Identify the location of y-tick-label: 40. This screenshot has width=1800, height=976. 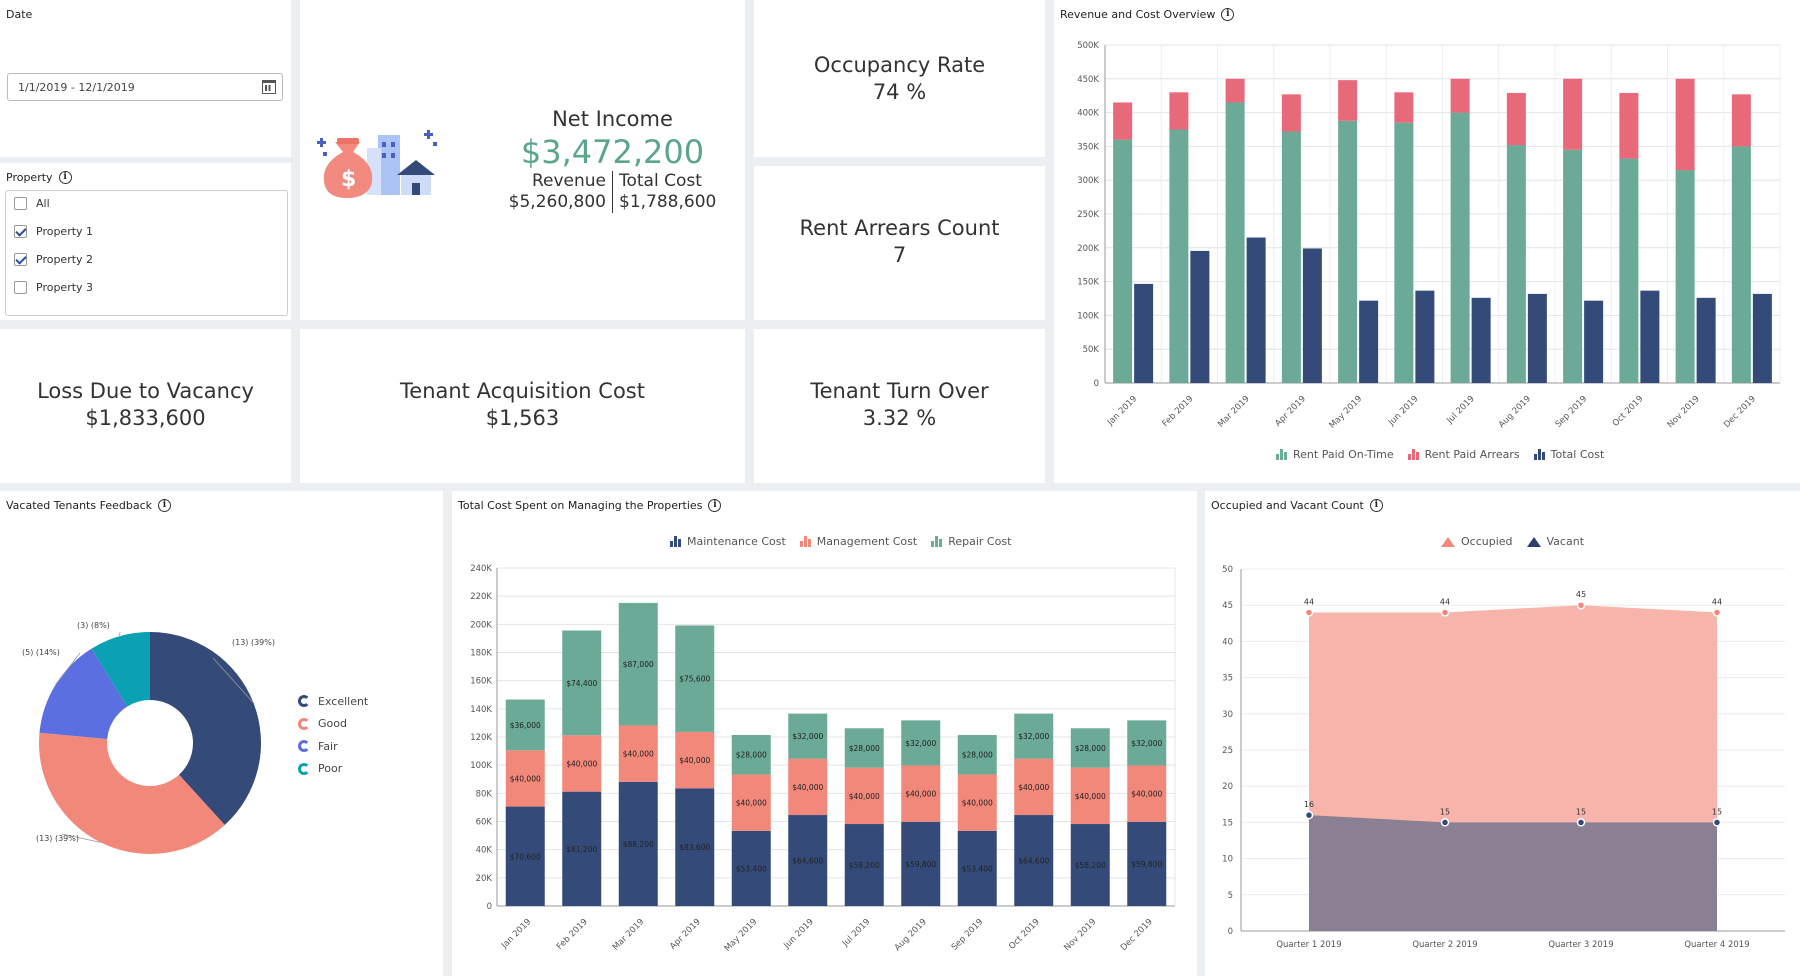
(1227, 642).